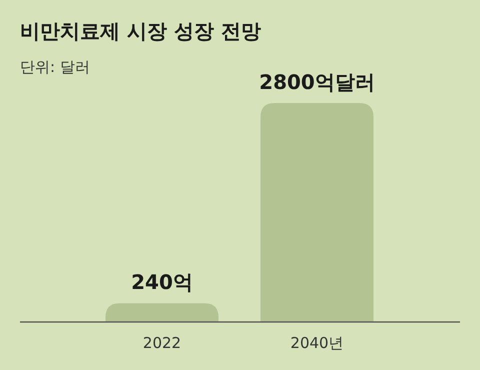 The width and height of the screenshot is (480, 370). Describe the element at coordinates (162, 282) in the screenshot. I see `data-label: 240억` at that location.